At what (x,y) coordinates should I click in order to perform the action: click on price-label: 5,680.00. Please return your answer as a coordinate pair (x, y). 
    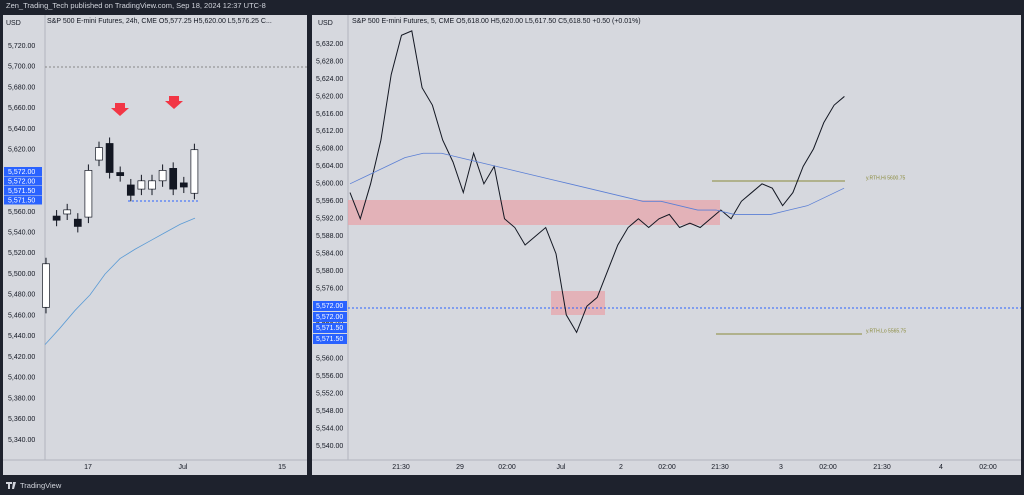
    Looking at the image, I should click on (21, 87).